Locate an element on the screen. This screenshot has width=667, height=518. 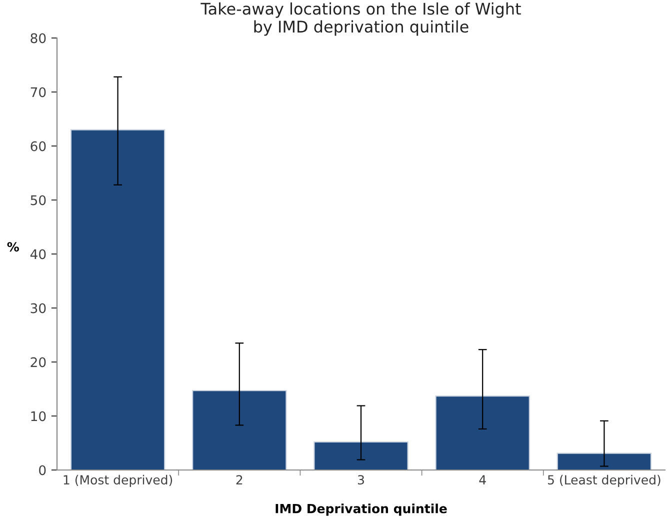
y-tick-label: 50 is located at coordinates (38, 200).